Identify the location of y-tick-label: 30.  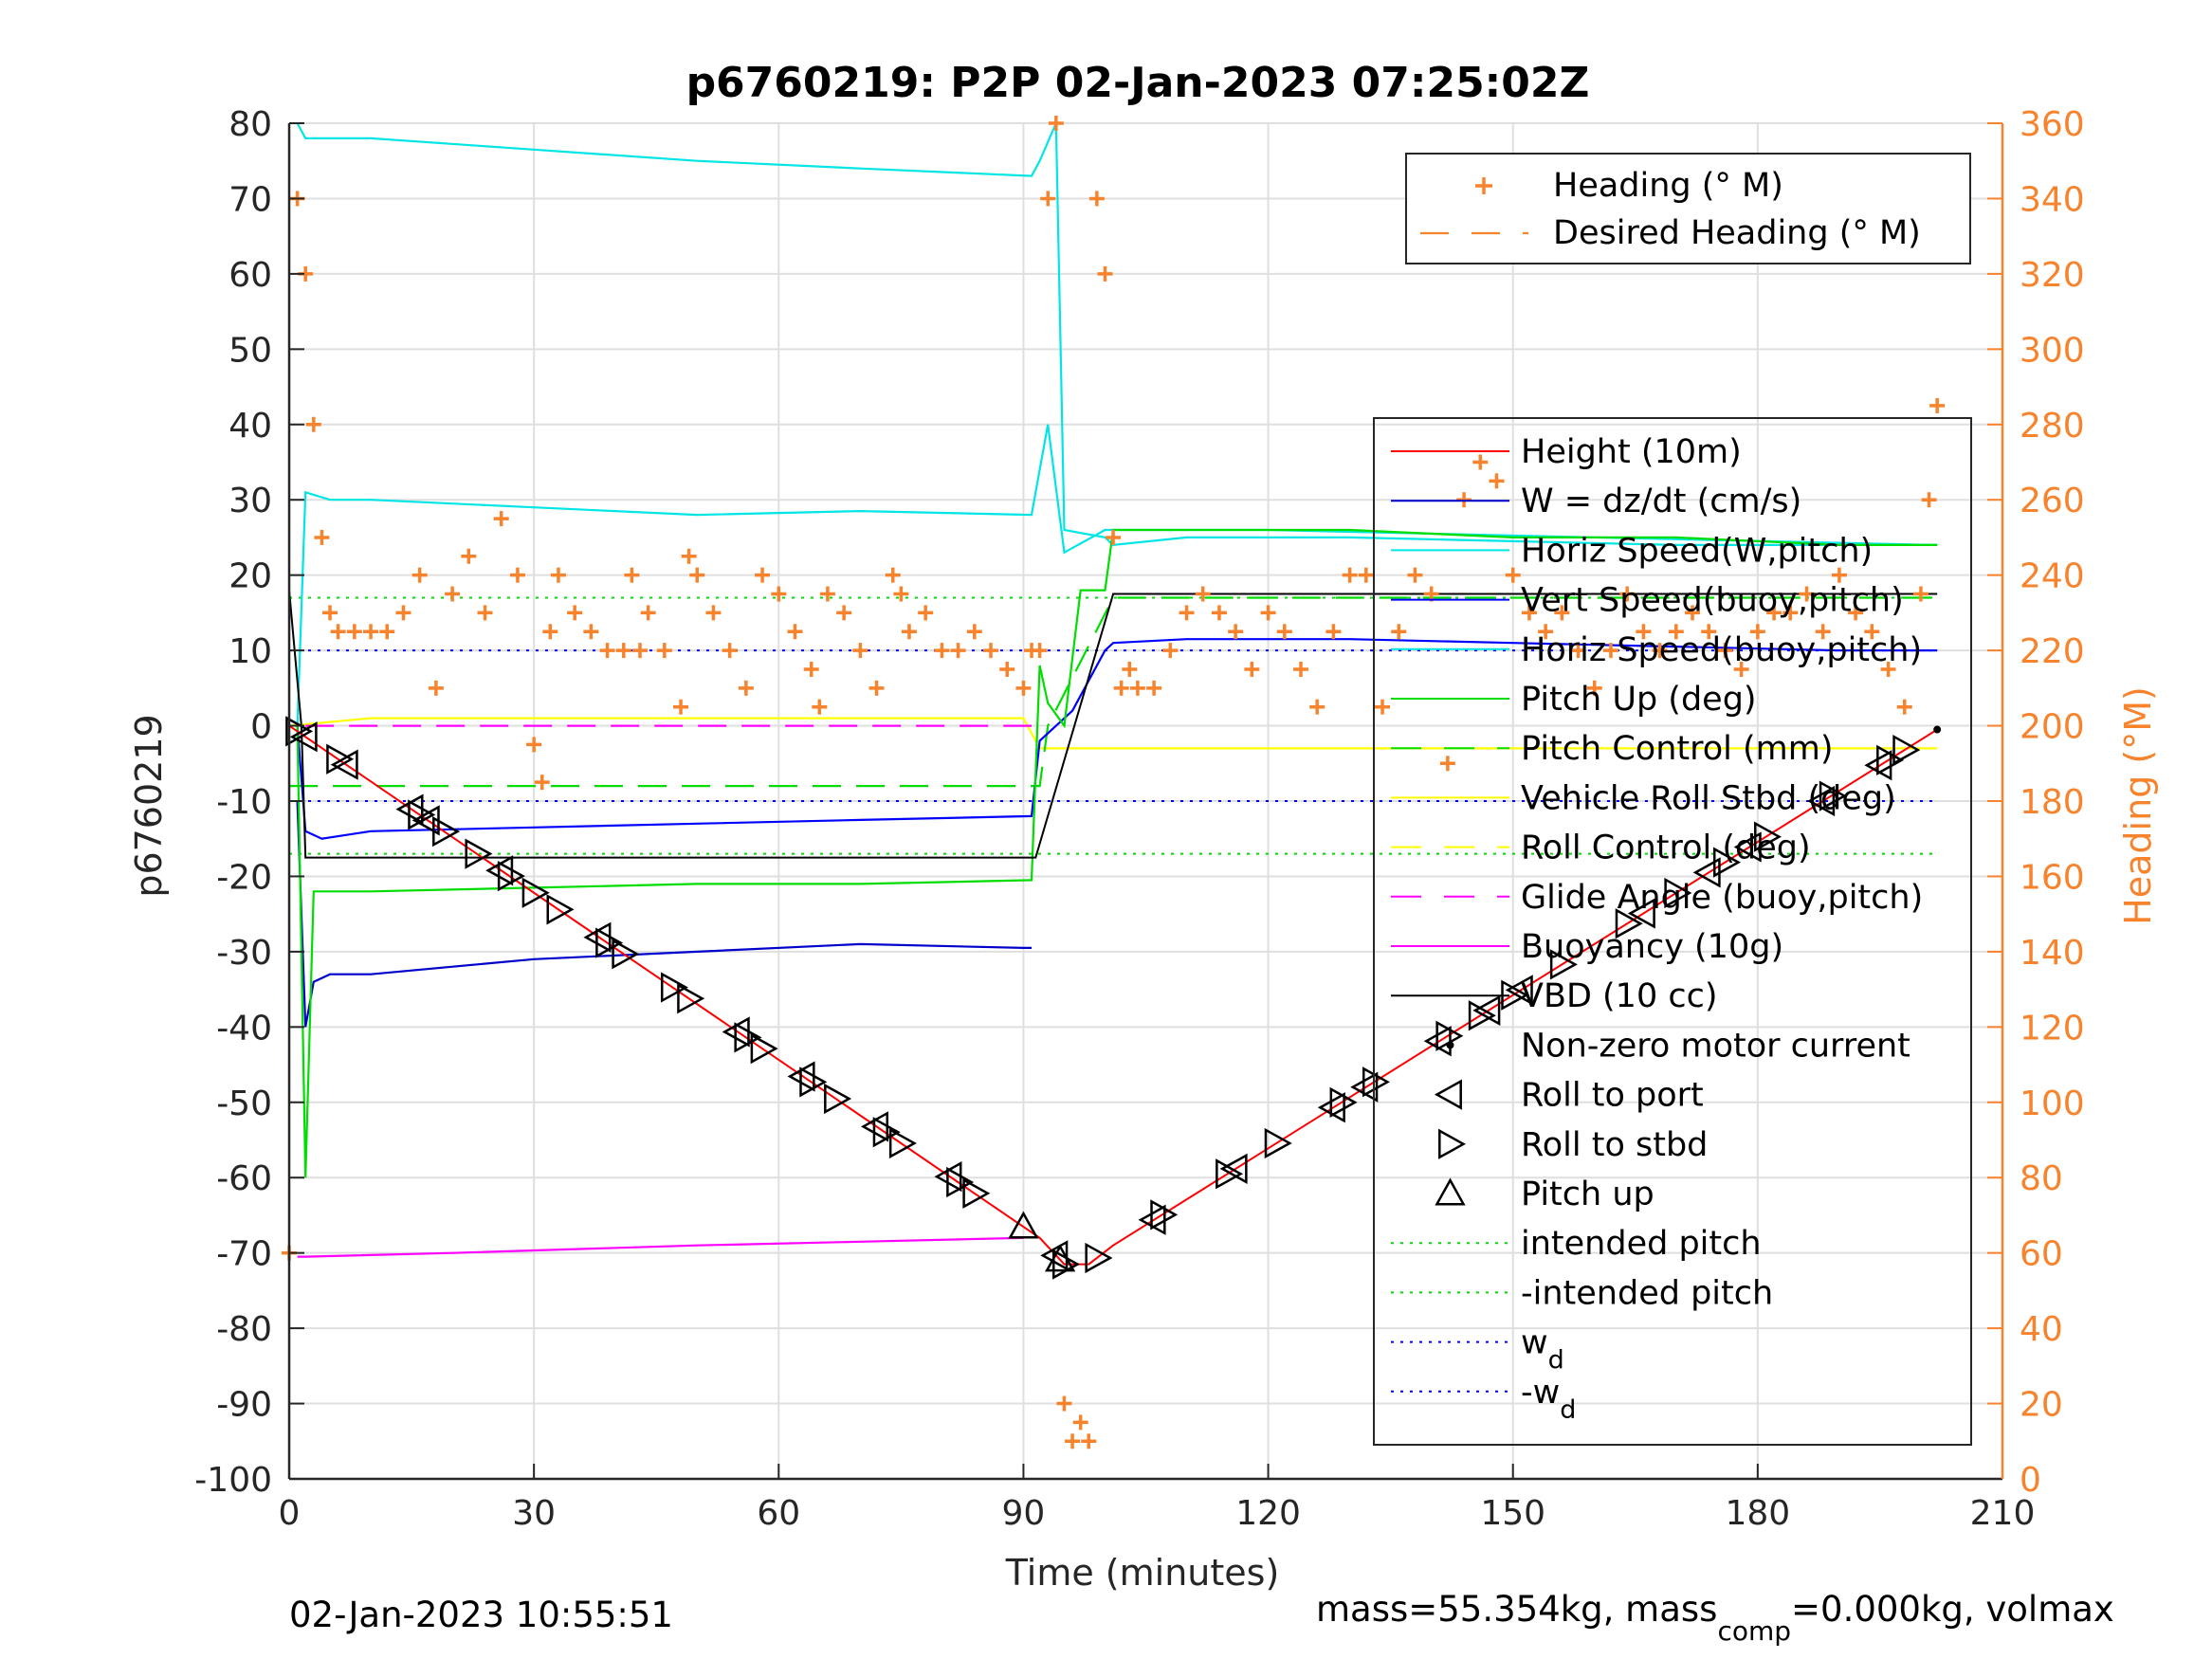
(250, 501).